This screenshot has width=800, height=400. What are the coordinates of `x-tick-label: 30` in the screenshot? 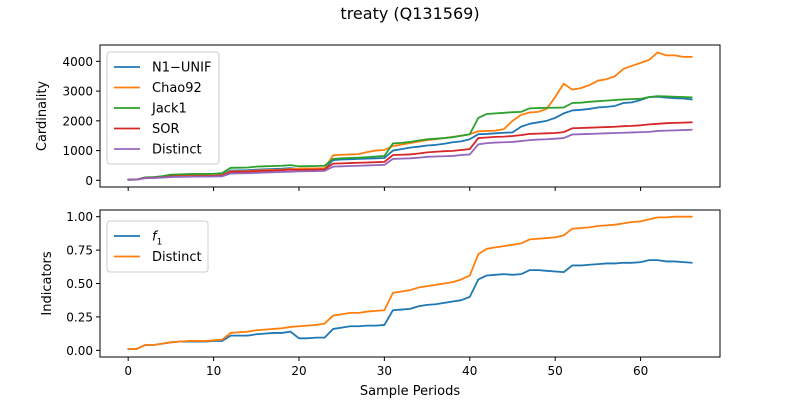 It's located at (384, 371).